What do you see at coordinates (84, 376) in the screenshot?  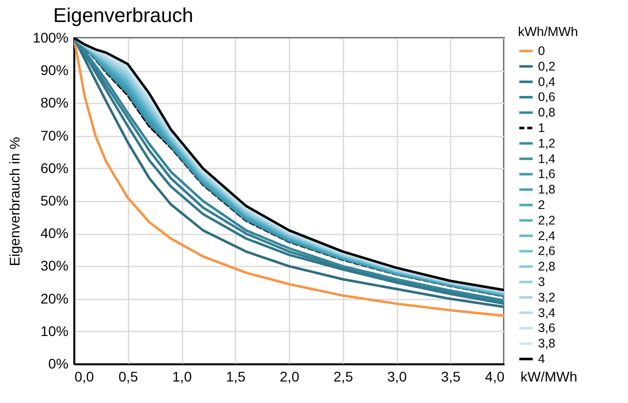 I see `x-tick-label: 0,0` at bounding box center [84, 376].